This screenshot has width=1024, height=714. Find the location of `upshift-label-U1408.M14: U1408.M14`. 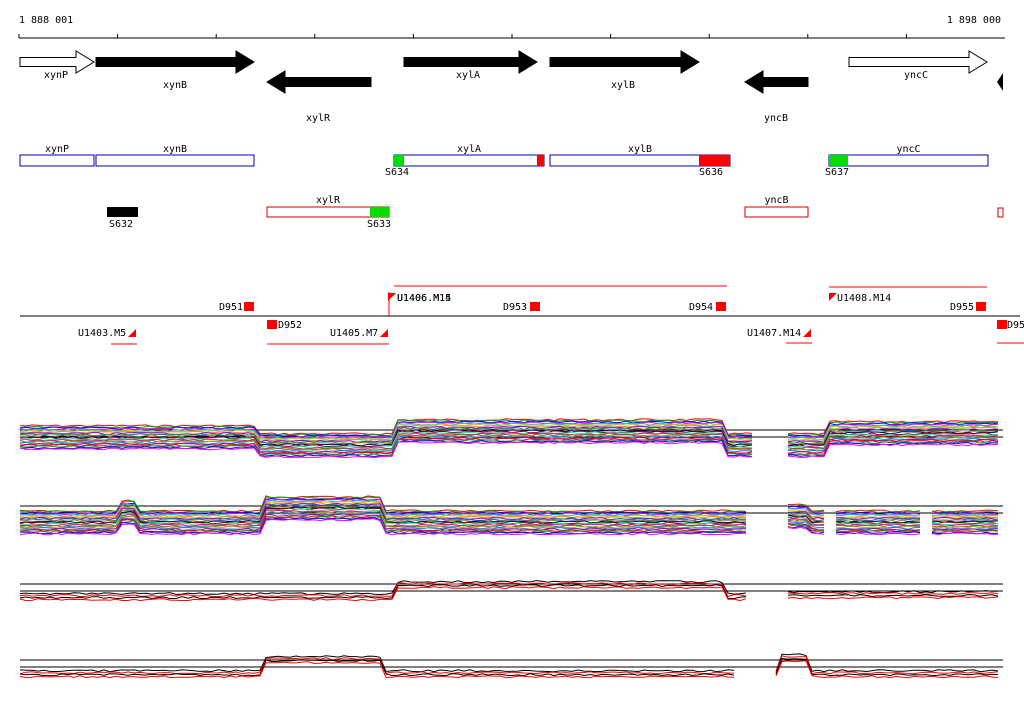

upshift-label-U1408.M14: U1408.M14 is located at coordinates (864, 298).